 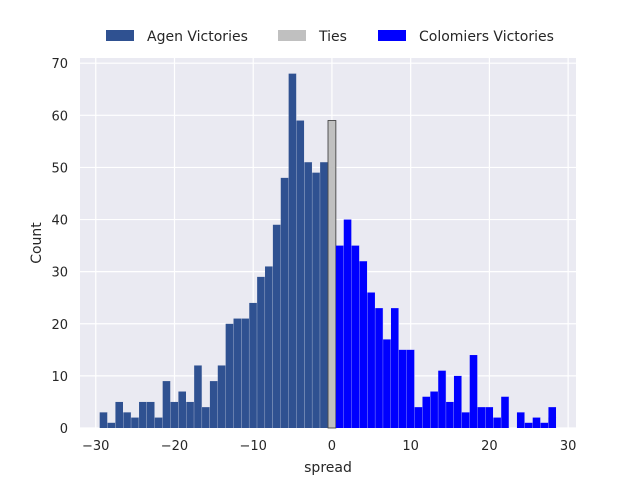 I want to click on x-tick-label: 10, so click(x=410, y=446).